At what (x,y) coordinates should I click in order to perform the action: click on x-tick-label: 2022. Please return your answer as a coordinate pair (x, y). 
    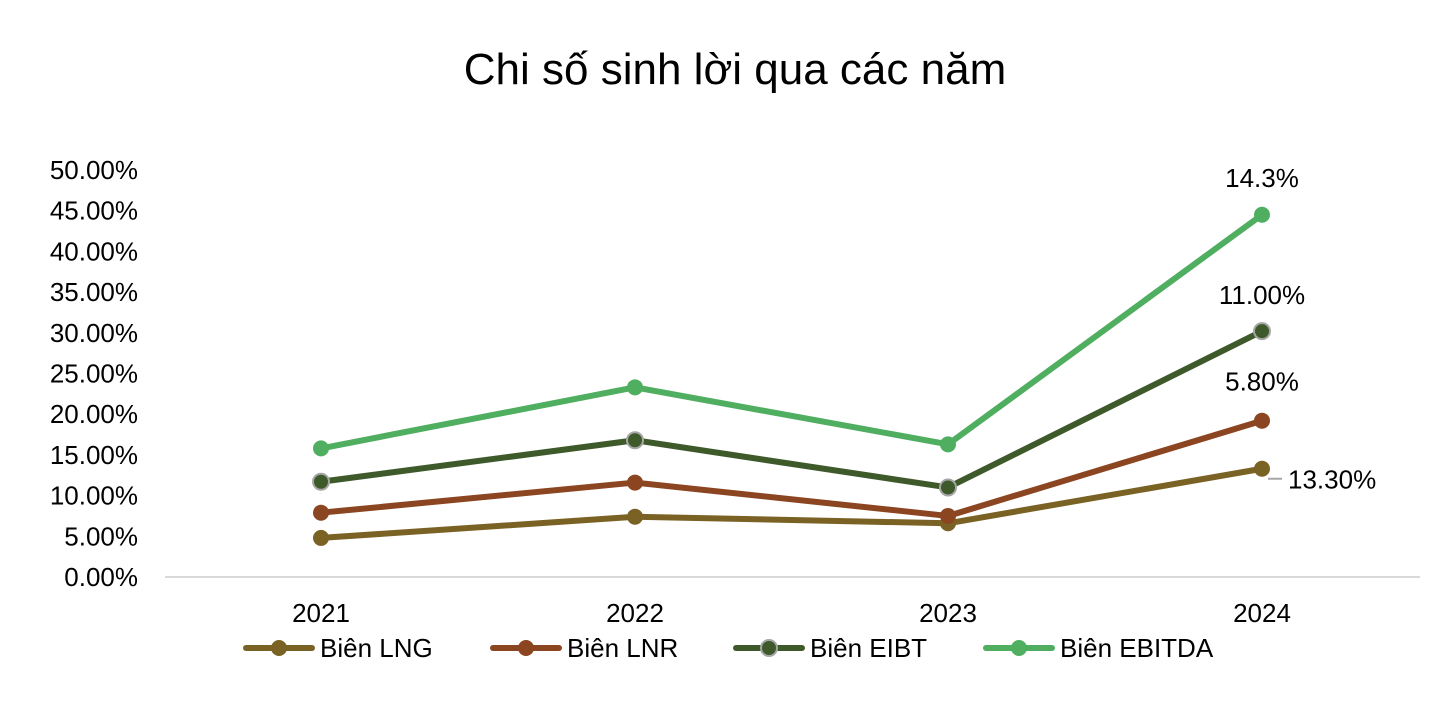
    Looking at the image, I should click on (635, 613).